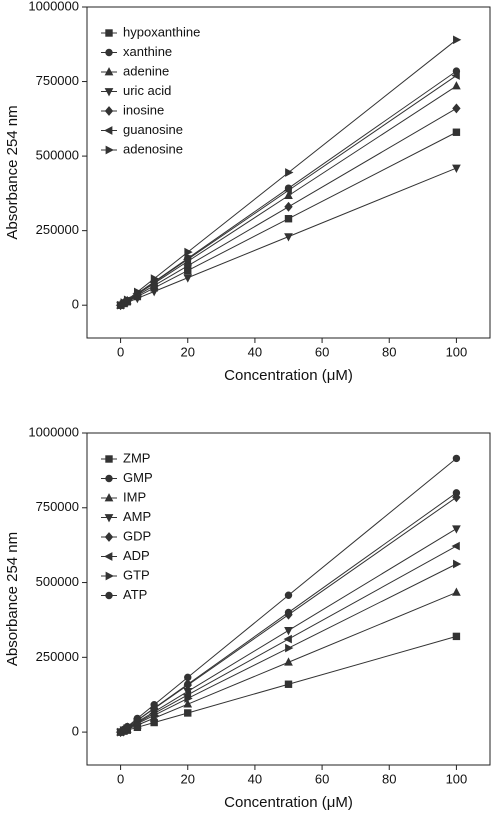 This screenshot has width=498, height=818. What do you see at coordinates (143, 109) in the screenshot?
I see `legend-label: inosine` at bounding box center [143, 109].